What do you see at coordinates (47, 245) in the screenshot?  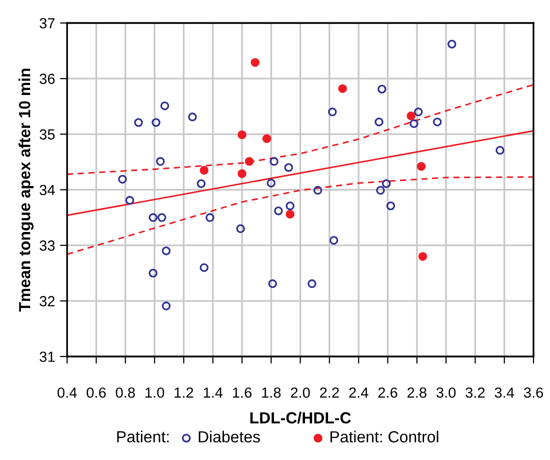 I see `y-tick-label: 33` at bounding box center [47, 245].